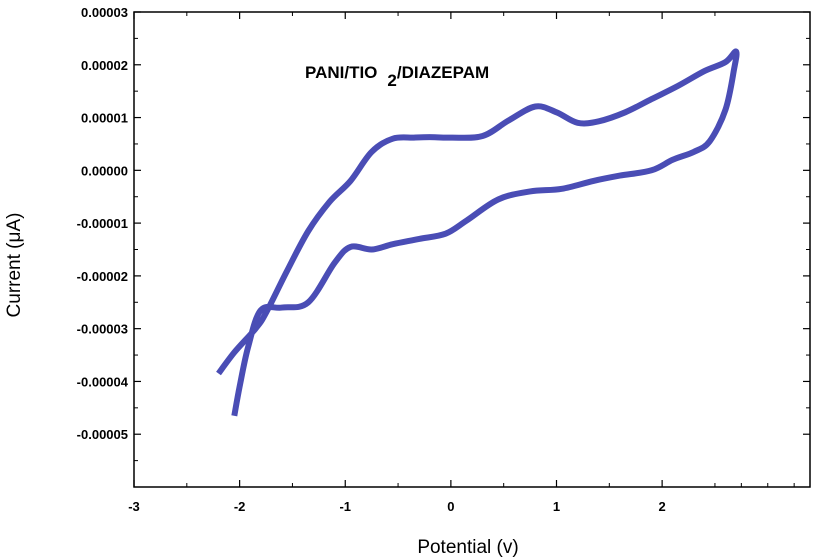 The height and width of the screenshot is (560, 814). I want to click on chart-title-main: PANI/TIO, so click(341, 72).